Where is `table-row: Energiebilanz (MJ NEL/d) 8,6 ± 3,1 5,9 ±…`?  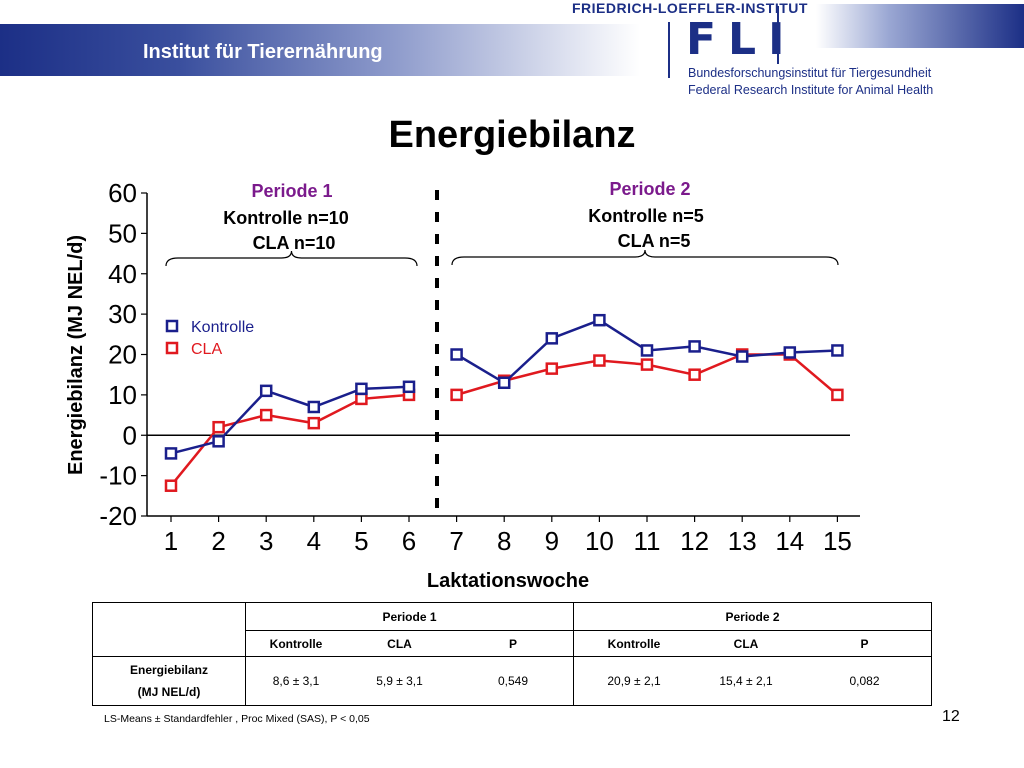 table-row: Energiebilanz (MJ NEL/d) 8,6 ± 3,1 5,9 ±… is located at coordinates (512, 681).